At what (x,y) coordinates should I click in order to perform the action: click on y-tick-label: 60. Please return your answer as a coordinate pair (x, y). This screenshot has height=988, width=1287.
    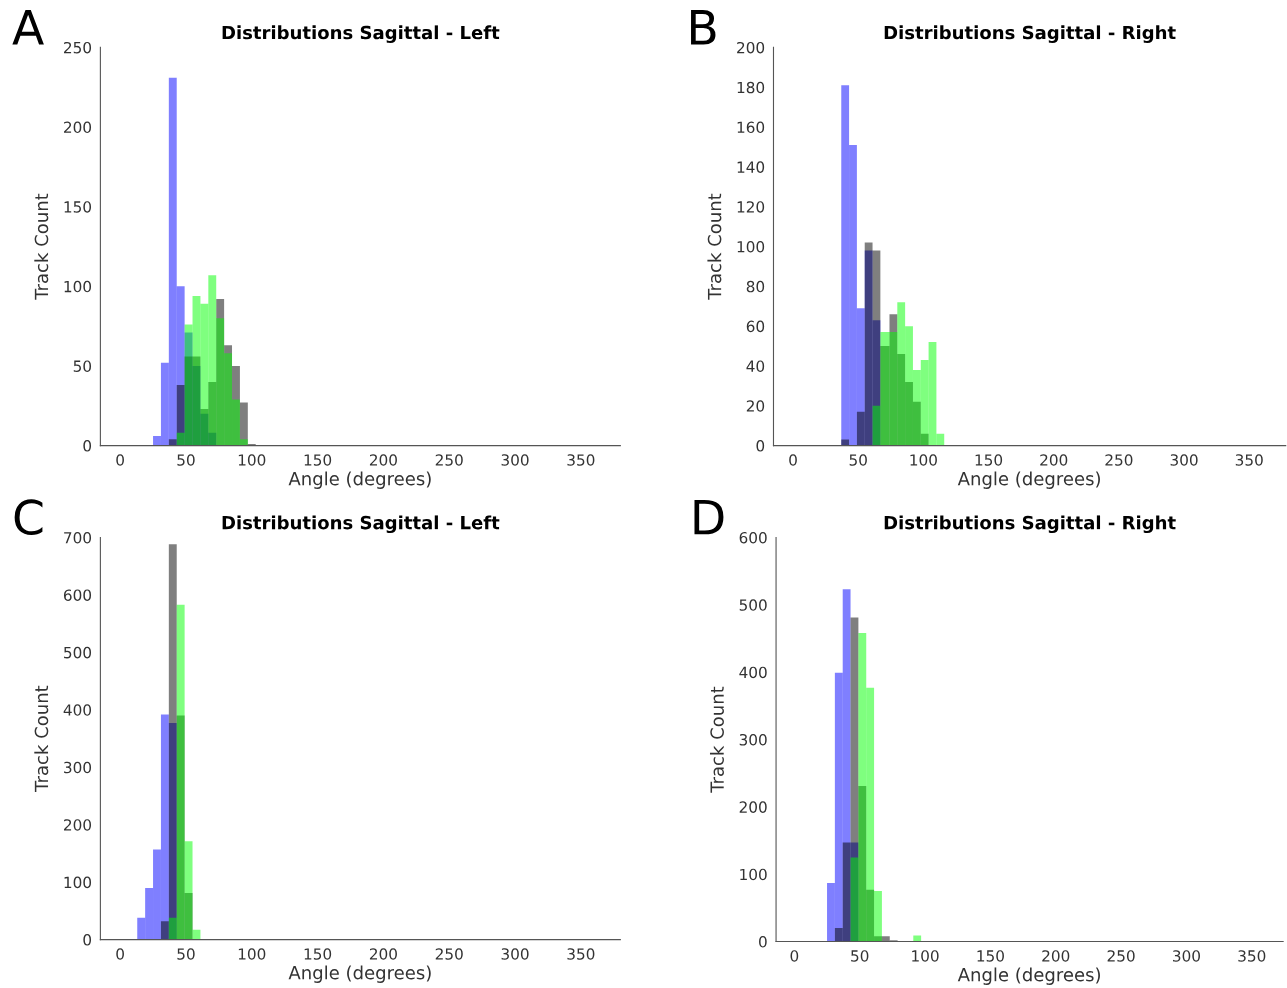
    Looking at the image, I should click on (755, 326).